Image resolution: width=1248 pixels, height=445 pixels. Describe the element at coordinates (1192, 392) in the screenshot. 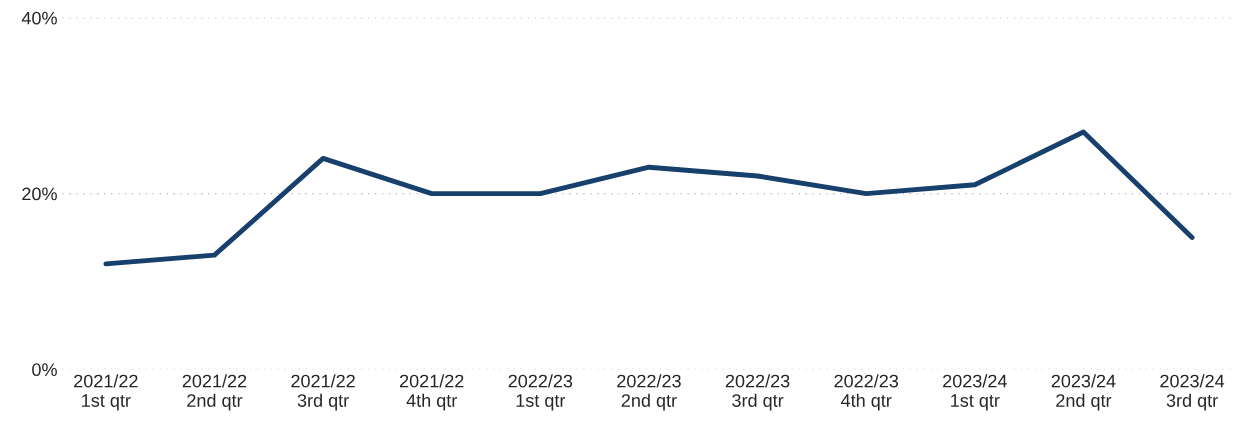

I see `x-tick-label: 2023/24 3rd qtr` at that location.